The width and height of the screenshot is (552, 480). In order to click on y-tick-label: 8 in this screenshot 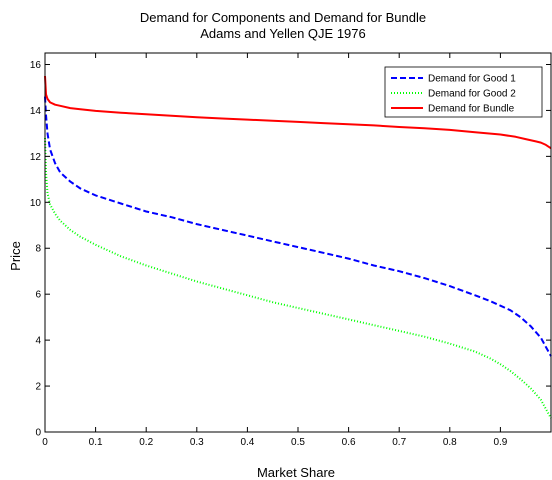, I will do `click(38, 249)`.